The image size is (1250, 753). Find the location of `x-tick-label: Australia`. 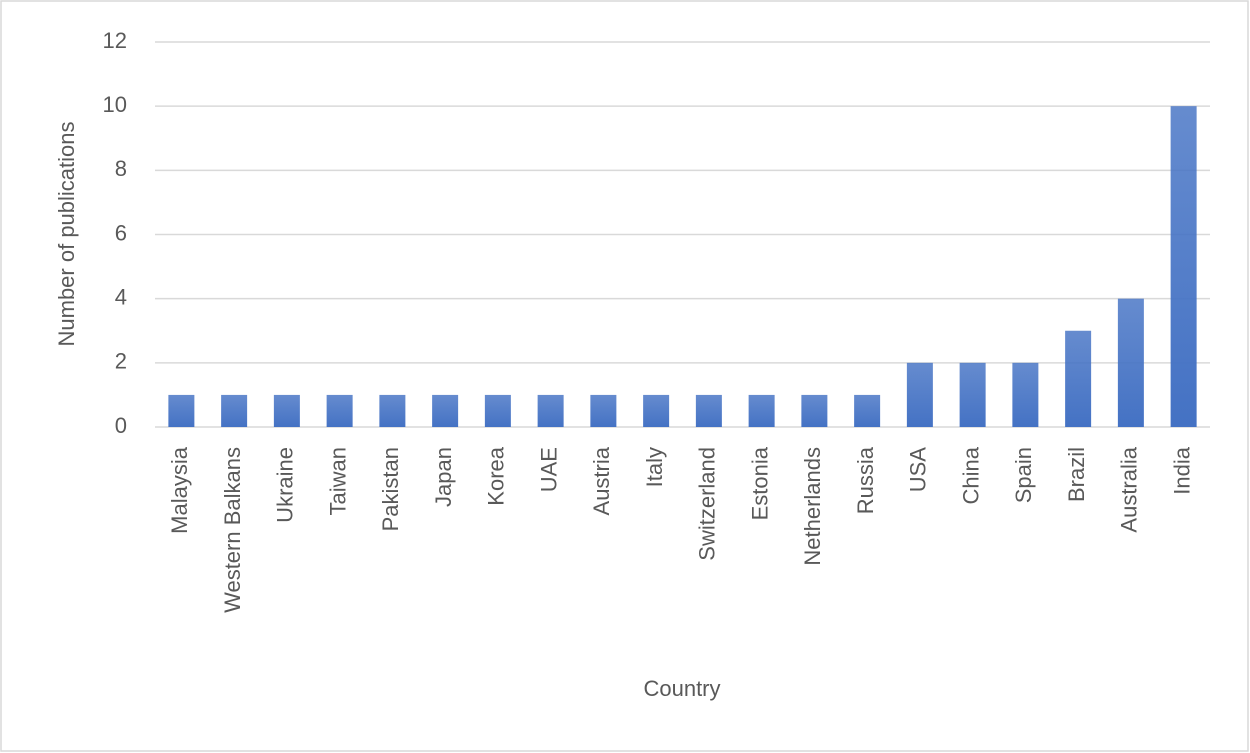

x-tick-label: Australia is located at coordinates (1129, 489).